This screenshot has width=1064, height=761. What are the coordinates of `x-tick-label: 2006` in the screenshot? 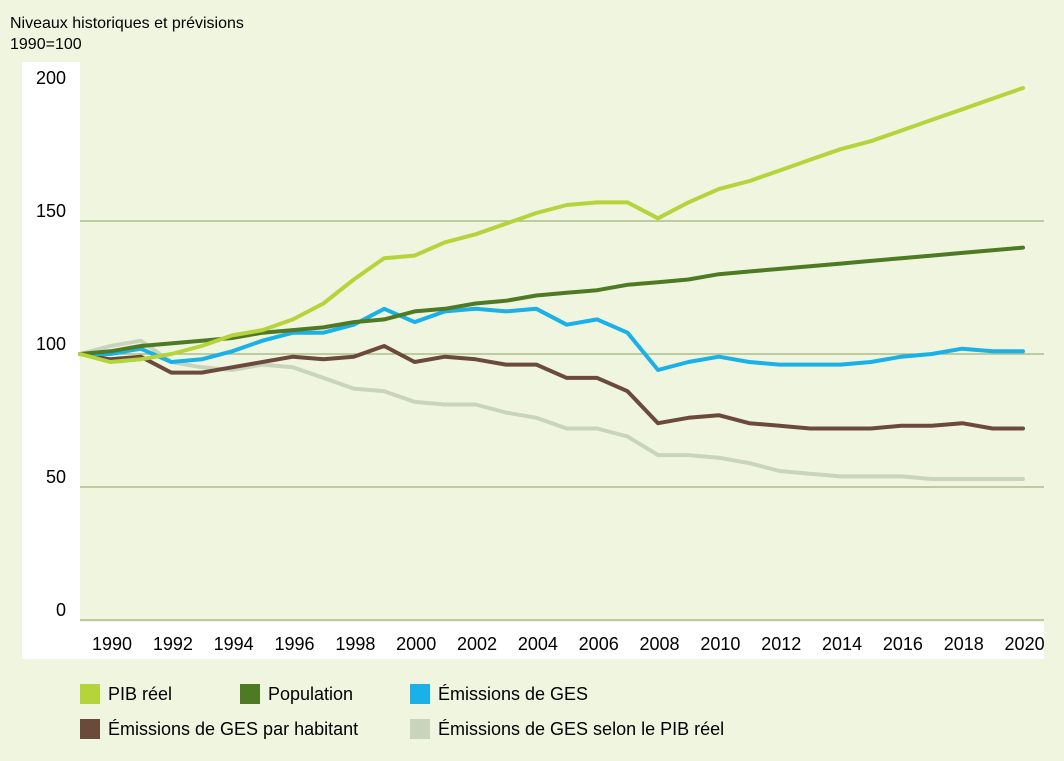 It's located at (599, 644).